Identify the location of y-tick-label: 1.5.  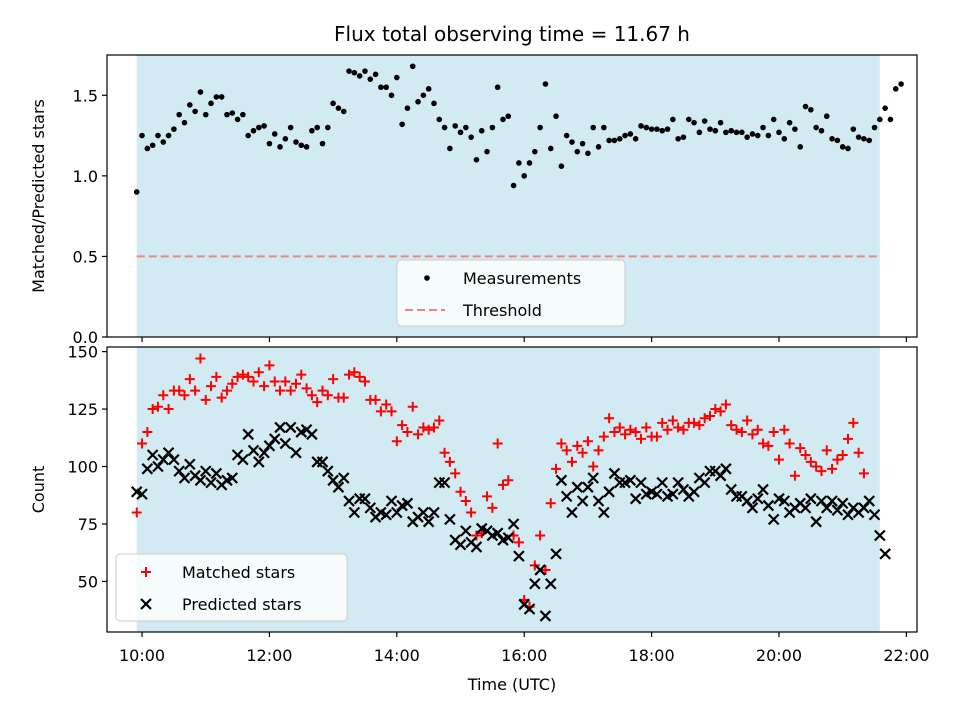
(85, 95).